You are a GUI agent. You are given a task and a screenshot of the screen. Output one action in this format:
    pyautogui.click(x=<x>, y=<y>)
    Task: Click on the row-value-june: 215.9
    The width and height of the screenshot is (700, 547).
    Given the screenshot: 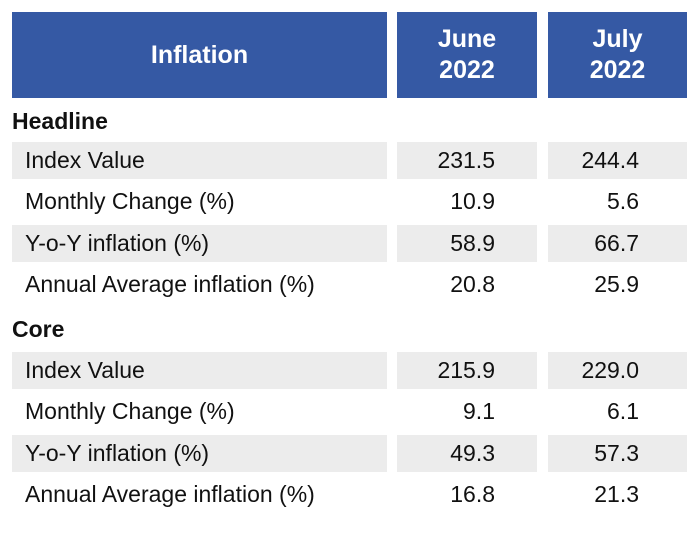 What is the action you would take?
    pyautogui.click(x=467, y=370)
    